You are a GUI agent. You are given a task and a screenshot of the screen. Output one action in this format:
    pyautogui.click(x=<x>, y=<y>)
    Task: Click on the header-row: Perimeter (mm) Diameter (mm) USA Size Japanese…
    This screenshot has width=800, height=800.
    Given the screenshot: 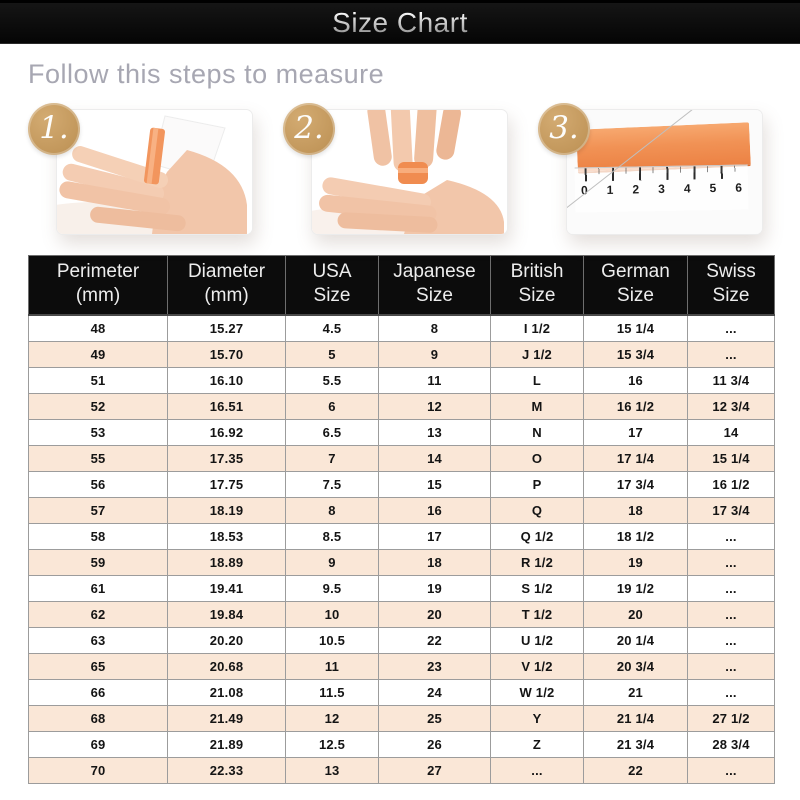 What is the action you would take?
    pyautogui.click(x=401, y=285)
    